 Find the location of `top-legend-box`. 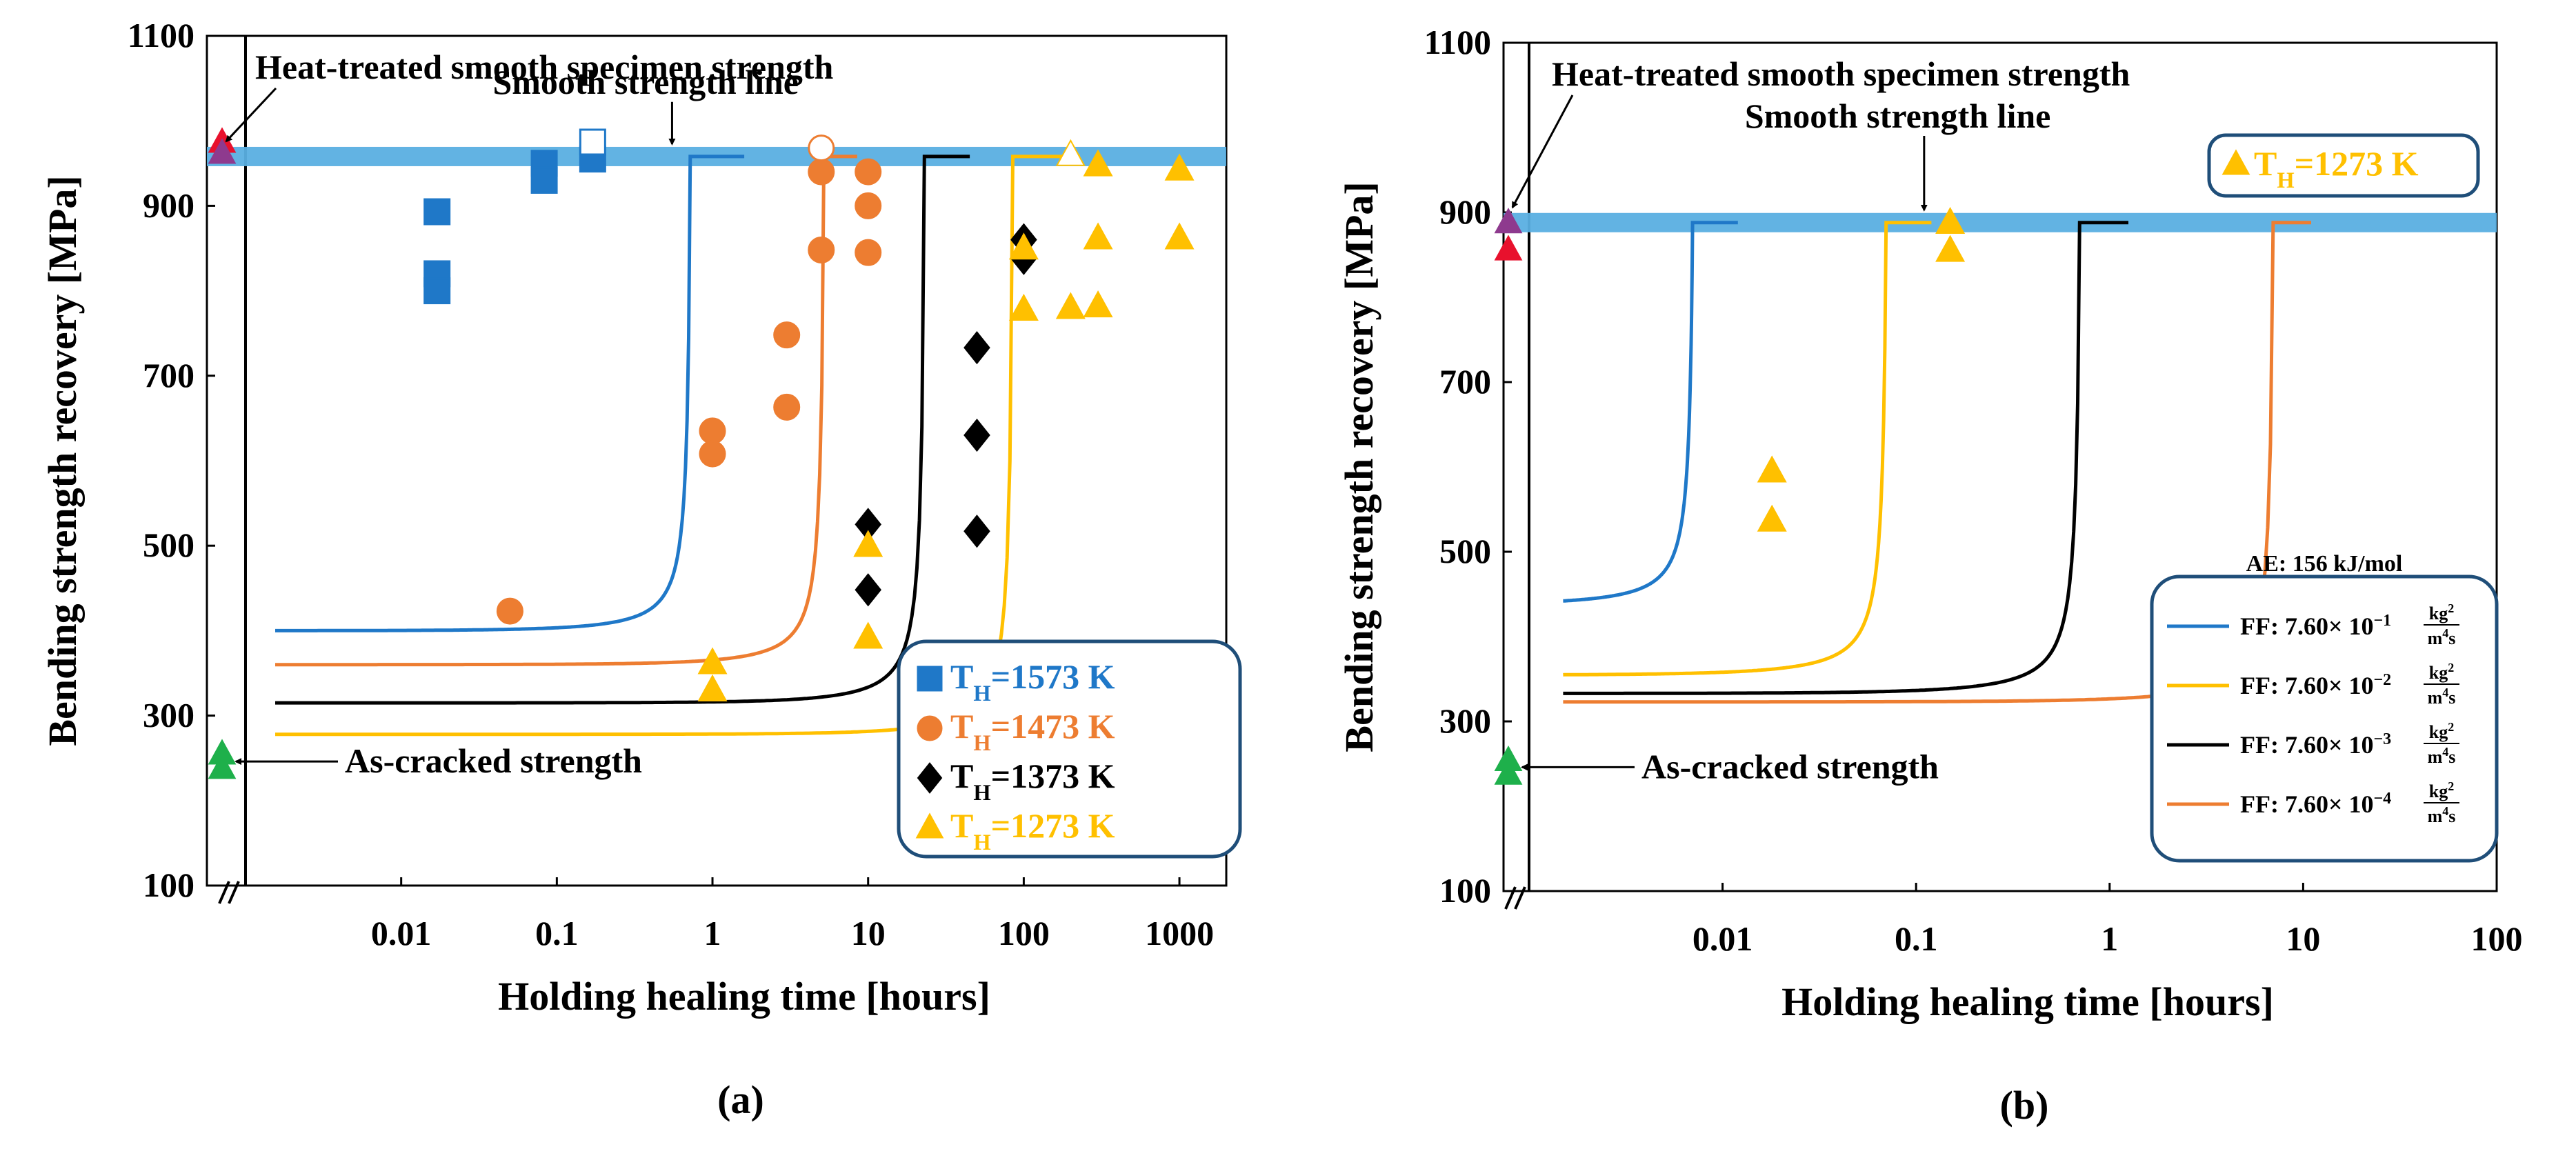

top-legend-box is located at coordinates (2343, 165).